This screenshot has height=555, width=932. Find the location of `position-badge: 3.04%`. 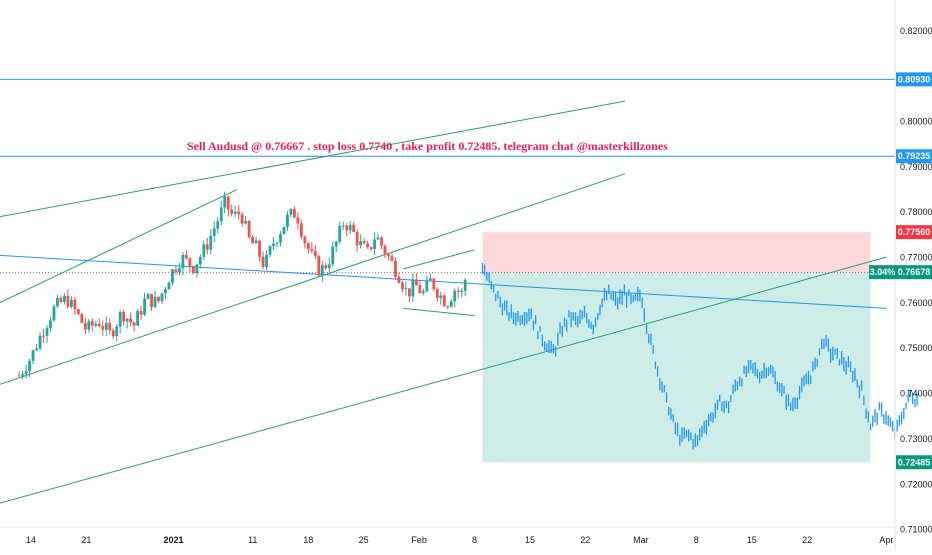

position-badge: 3.04% is located at coordinates (882, 272).